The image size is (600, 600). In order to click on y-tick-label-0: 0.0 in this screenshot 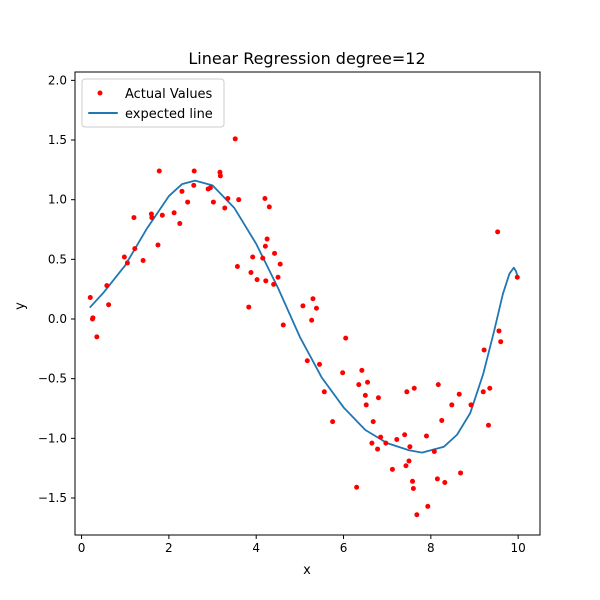, I will do `click(57, 319)`.